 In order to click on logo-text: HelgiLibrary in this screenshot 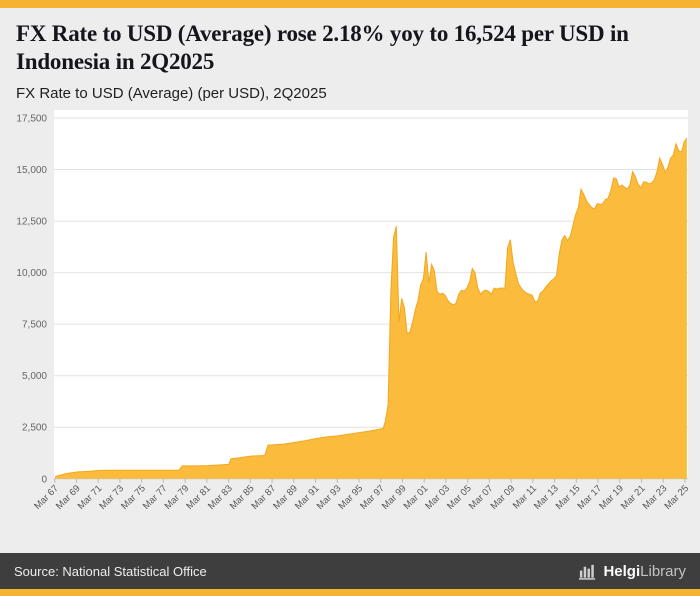, I will do `click(644, 571)`.